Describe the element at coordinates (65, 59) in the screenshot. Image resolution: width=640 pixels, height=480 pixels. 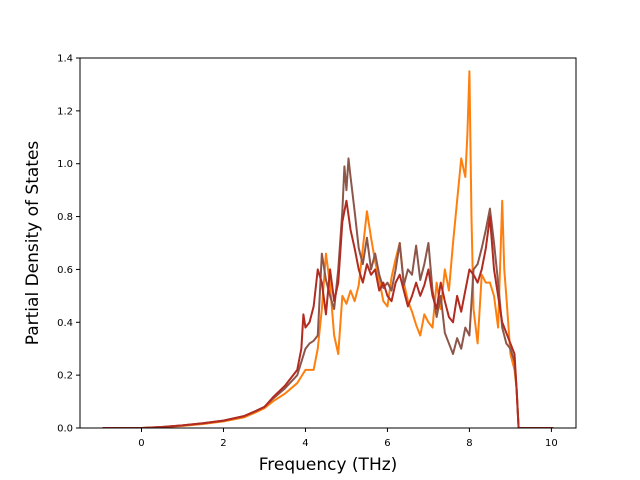
I see `y-tick-label: 1.4` at that location.